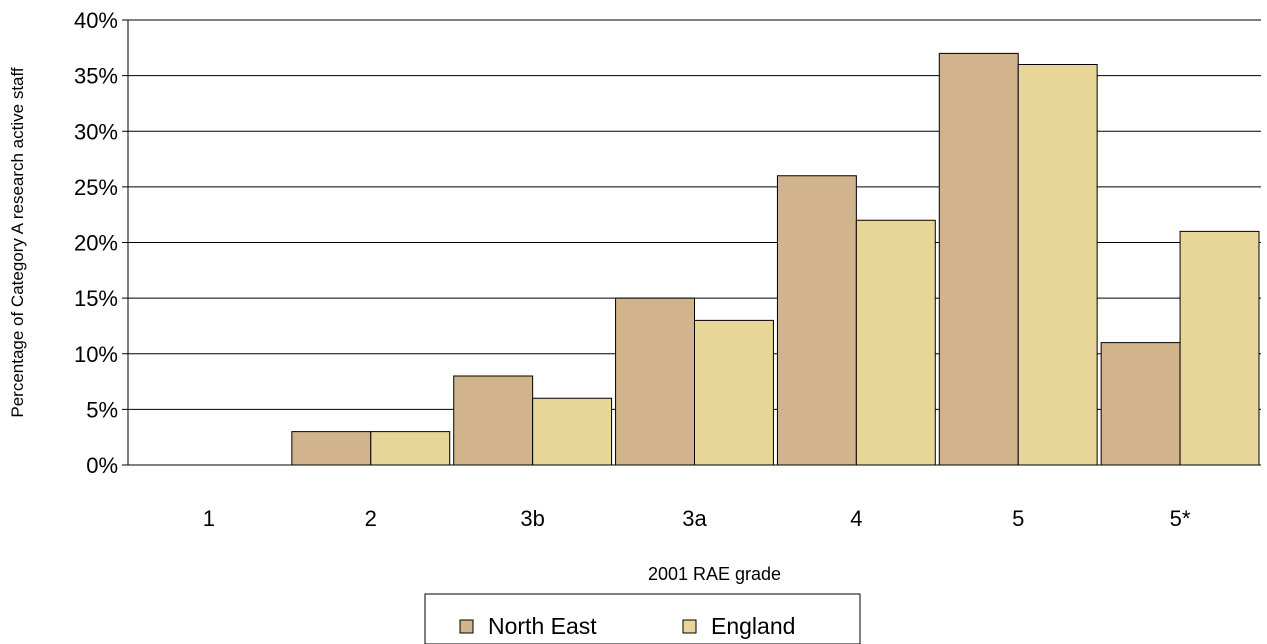  What do you see at coordinates (96, 187) in the screenshot?
I see `y-tick-label: 25%` at bounding box center [96, 187].